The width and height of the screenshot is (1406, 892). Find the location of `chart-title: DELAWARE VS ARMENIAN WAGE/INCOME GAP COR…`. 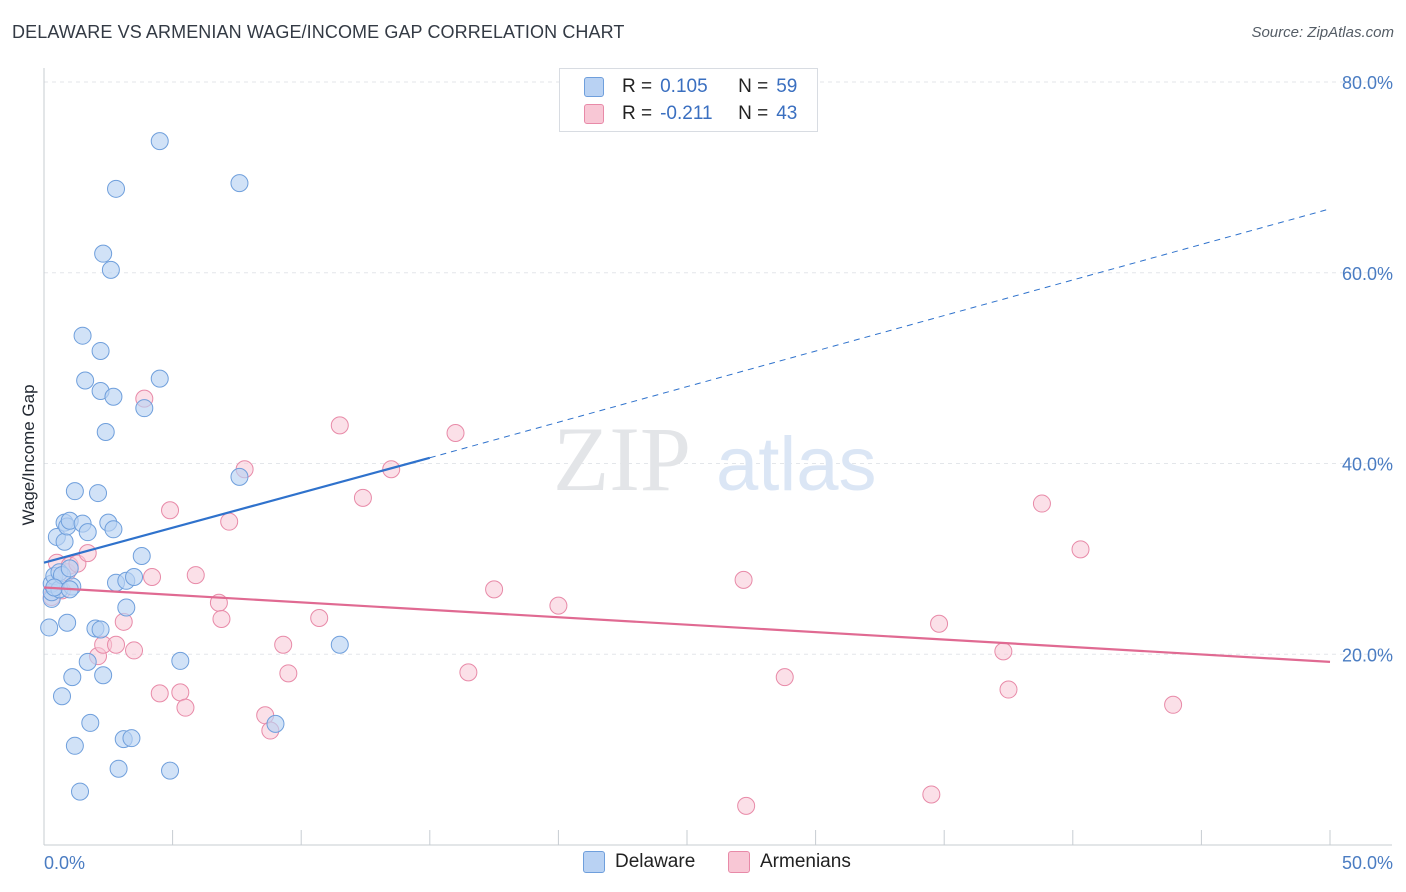

chart-title: DELAWARE VS ARMENIAN WAGE/INCOME GAP COR… is located at coordinates (318, 32).